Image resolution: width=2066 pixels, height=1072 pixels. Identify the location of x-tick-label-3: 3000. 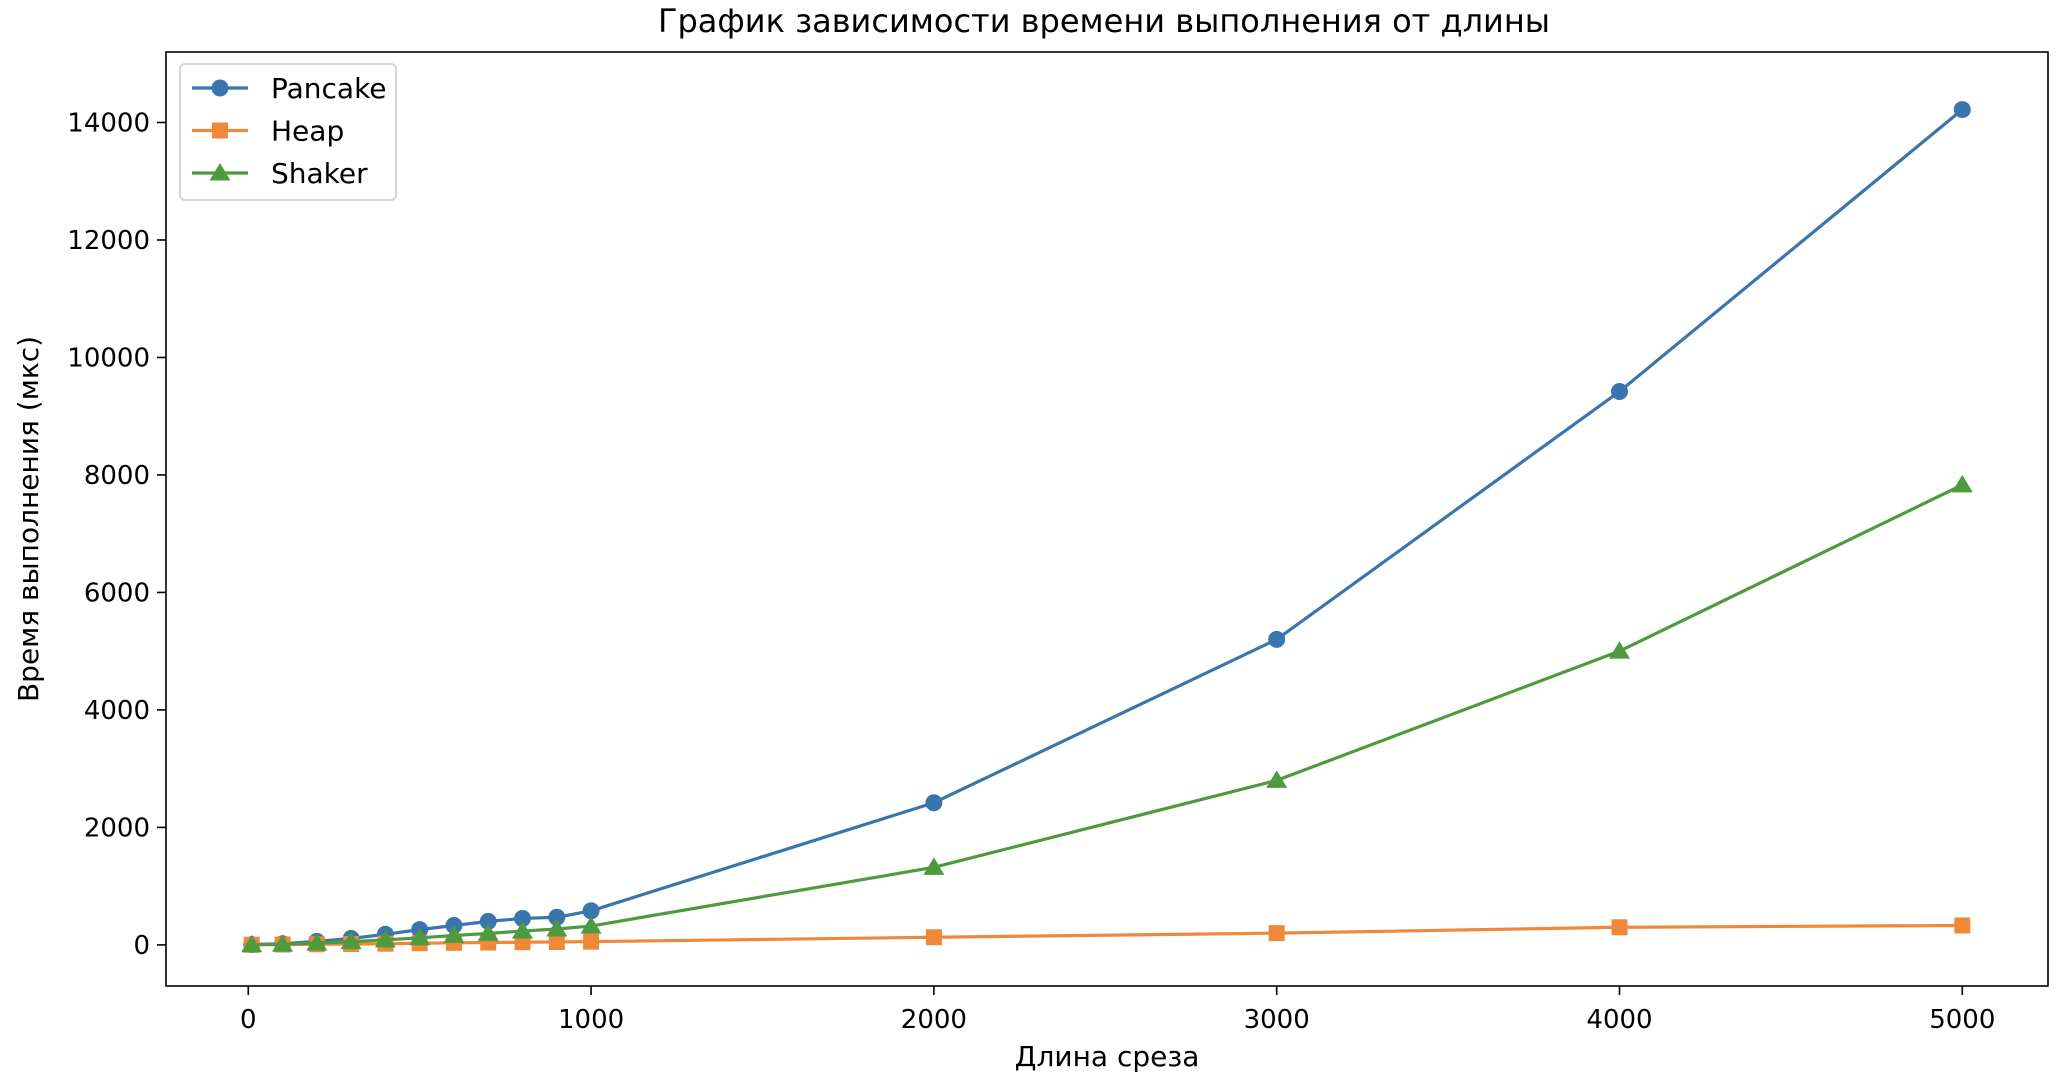
(1277, 1020).